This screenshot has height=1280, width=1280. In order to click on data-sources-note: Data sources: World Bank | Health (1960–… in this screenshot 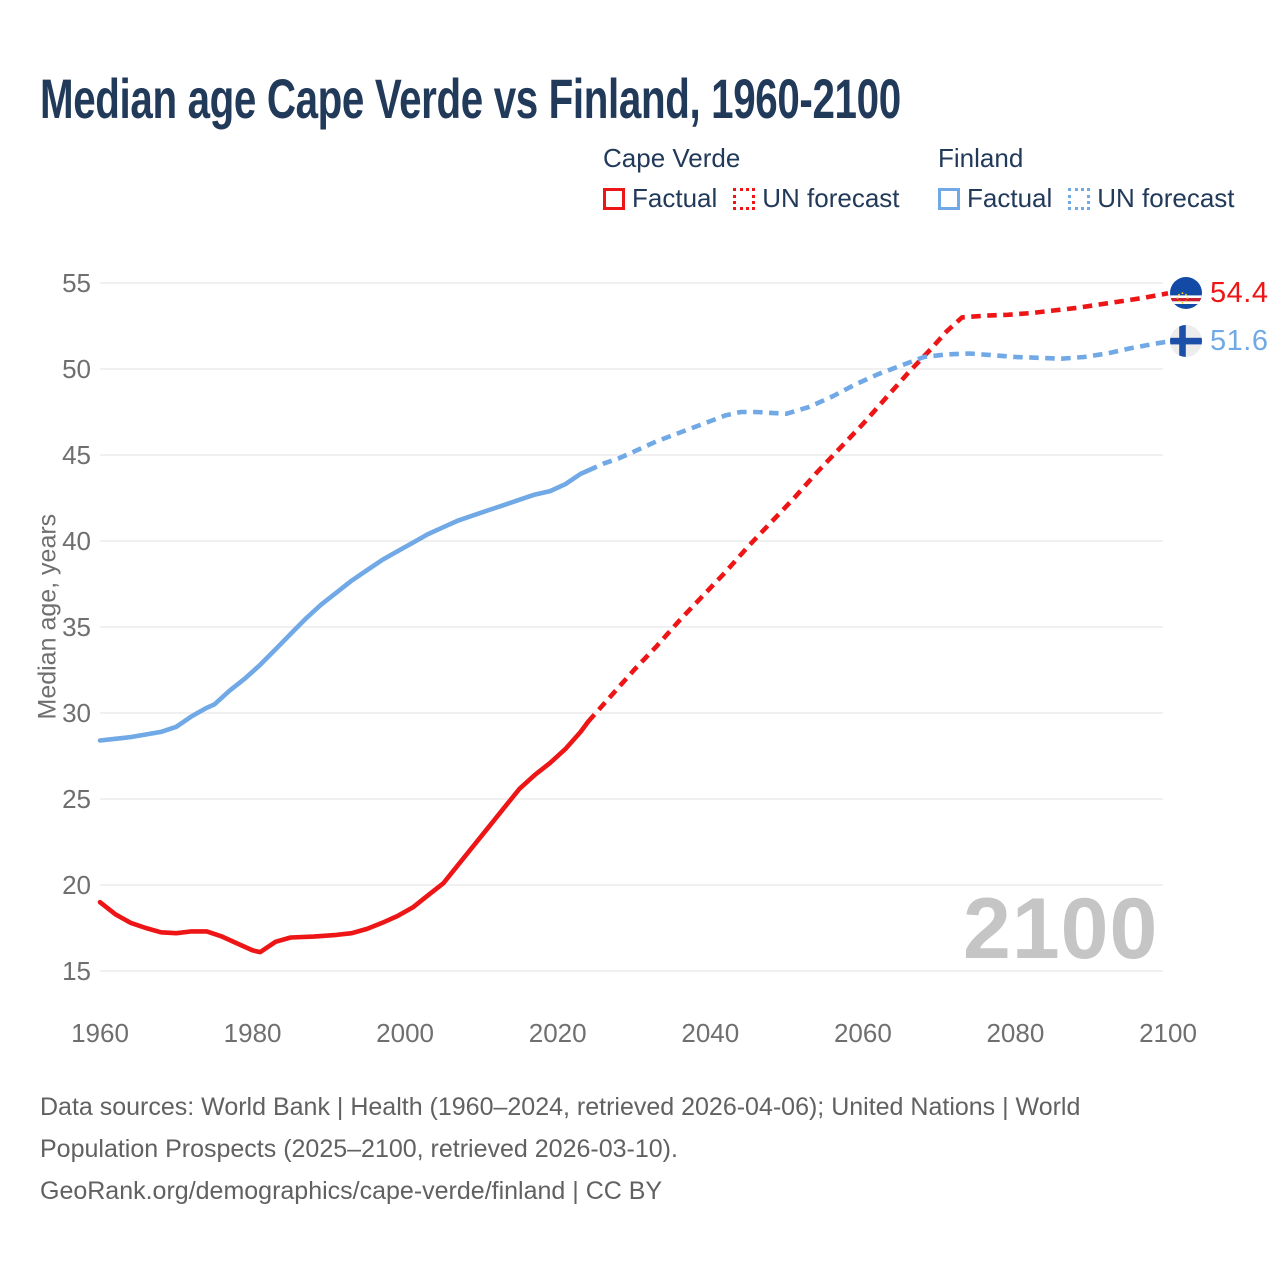, I will do `click(610, 1149)`.